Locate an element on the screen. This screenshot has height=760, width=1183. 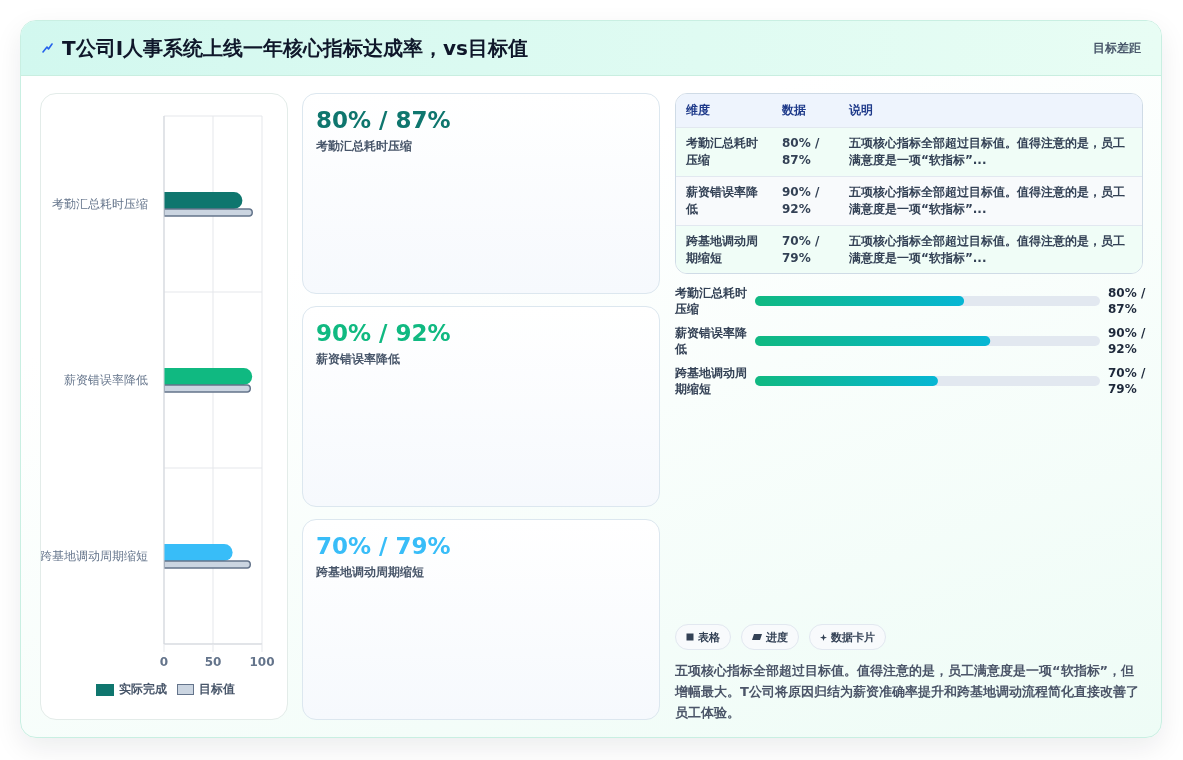
x-tick-label: 50 is located at coordinates (213, 661).